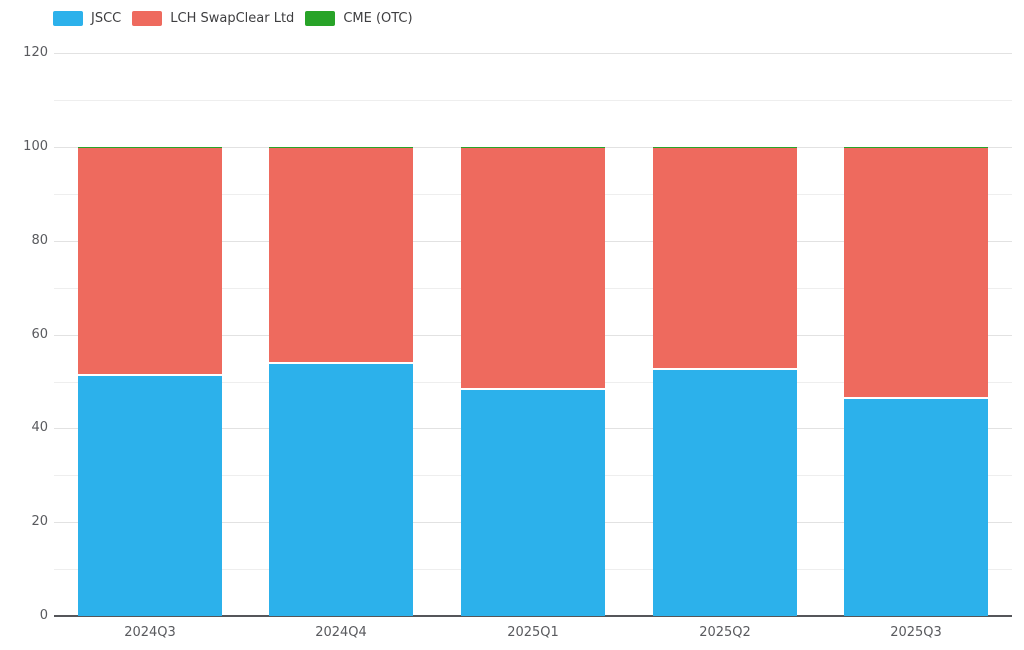 This screenshot has height=650, width=1024. I want to click on y-axis-tick-label: 60, so click(39, 334).